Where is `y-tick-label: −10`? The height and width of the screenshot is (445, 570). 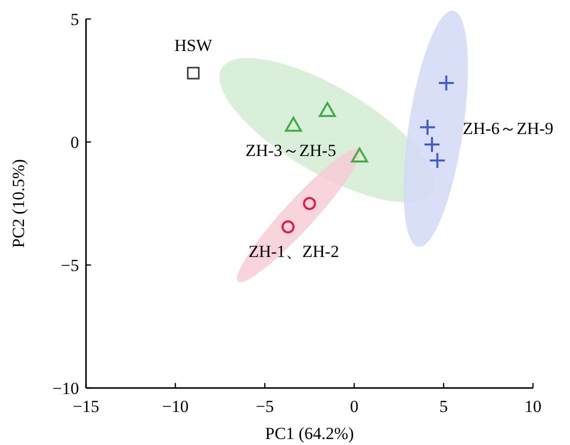 y-tick-label: −10 is located at coordinates (65, 388).